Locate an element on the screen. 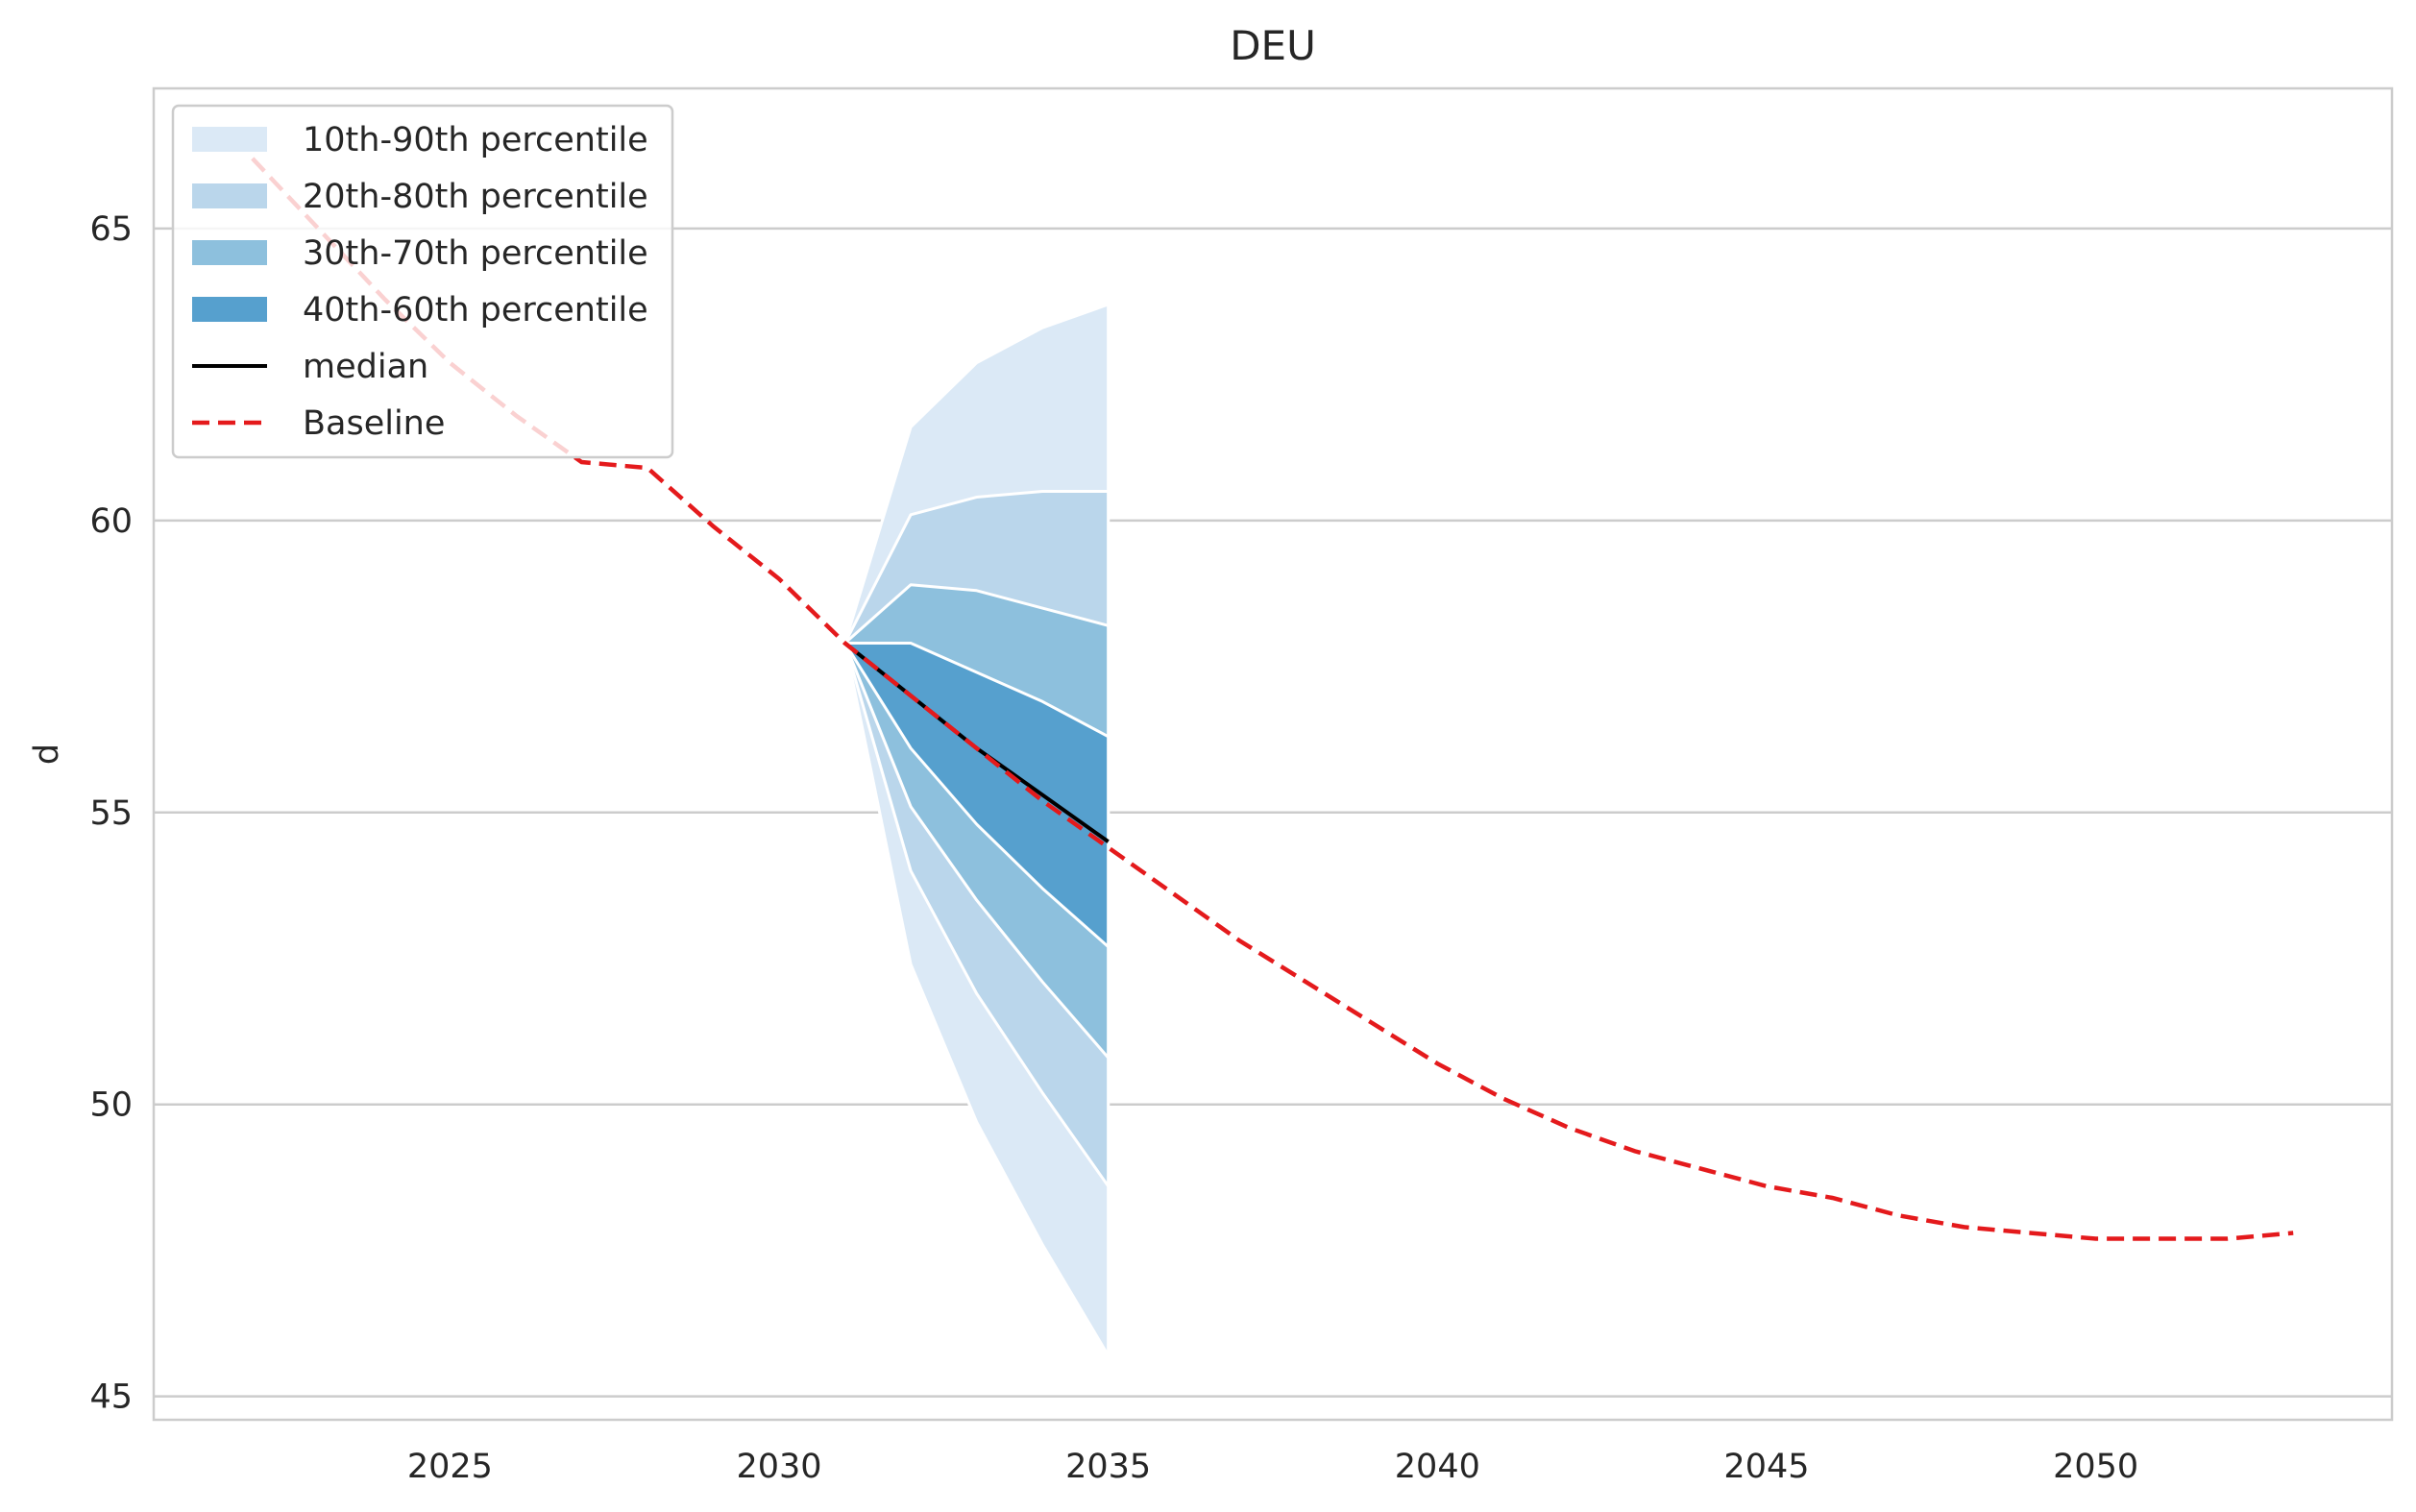 This screenshot has height=1512, width=2416. x-tick-label: 2035 is located at coordinates (1108, 1467).